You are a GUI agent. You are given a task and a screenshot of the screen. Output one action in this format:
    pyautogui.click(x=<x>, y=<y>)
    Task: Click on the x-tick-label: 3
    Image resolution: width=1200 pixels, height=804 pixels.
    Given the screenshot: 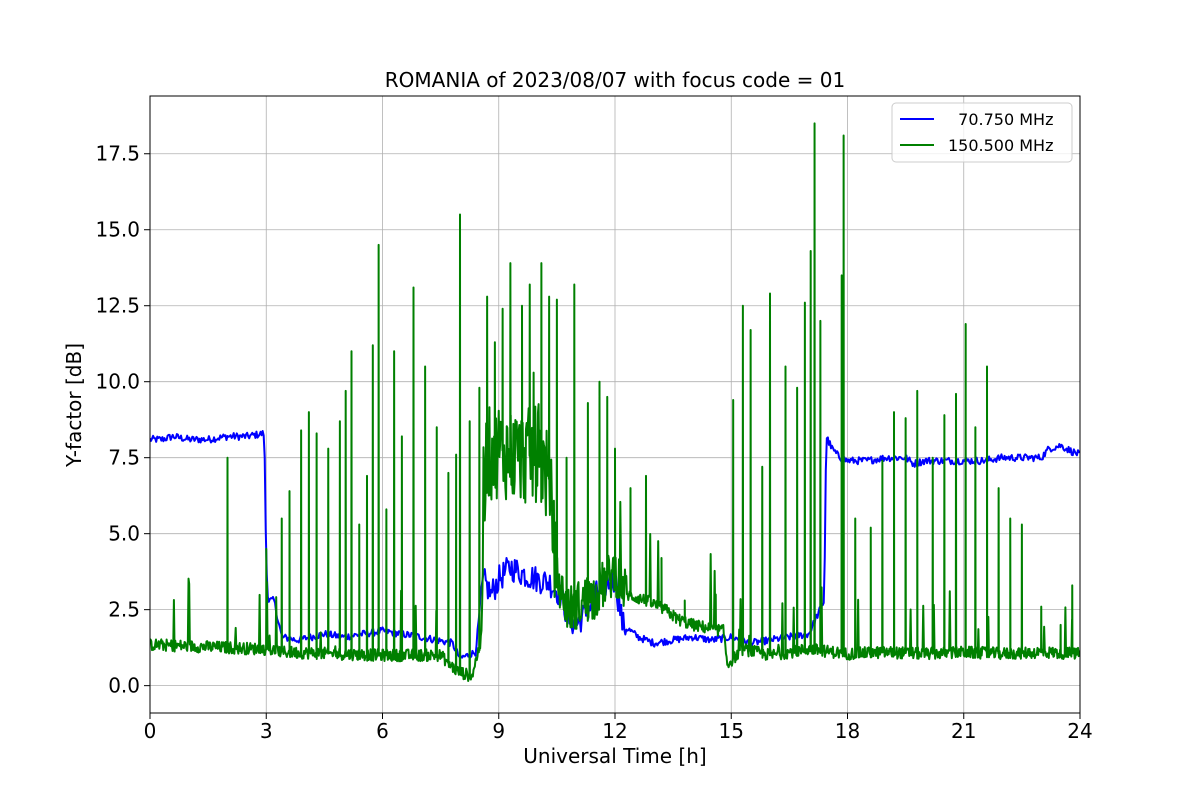 What is the action you would take?
    pyautogui.click(x=266, y=731)
    